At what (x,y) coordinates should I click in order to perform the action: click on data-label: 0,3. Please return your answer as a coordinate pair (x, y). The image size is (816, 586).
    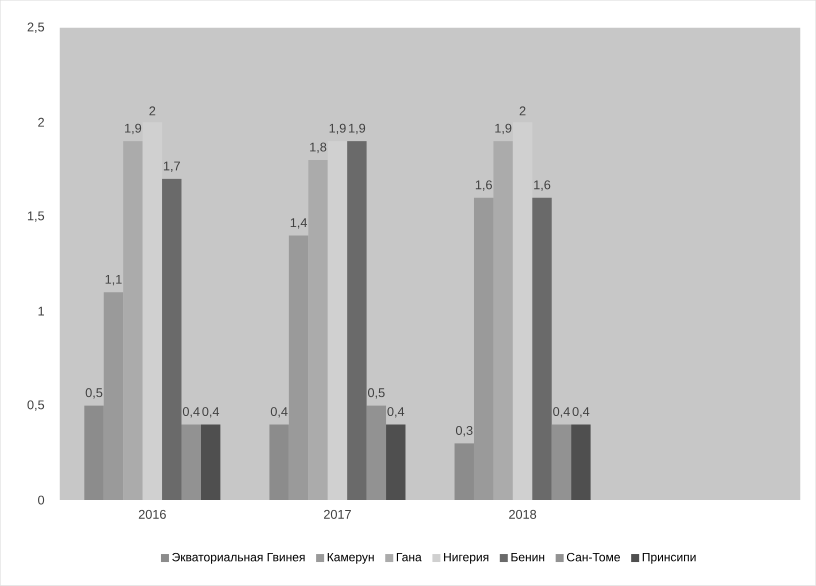
    Looking at the image, I should click on (464, 431).